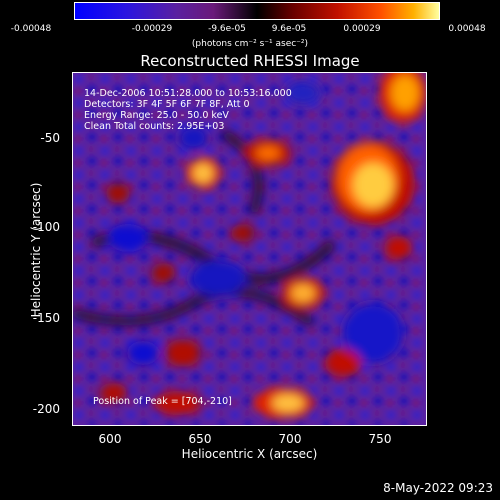 The height and width of the screenshot is (500, 500). Describe the element at coordinates (227, 29) in the screenshot. I see `colorbar-tick: -9.6e-05` at that location.